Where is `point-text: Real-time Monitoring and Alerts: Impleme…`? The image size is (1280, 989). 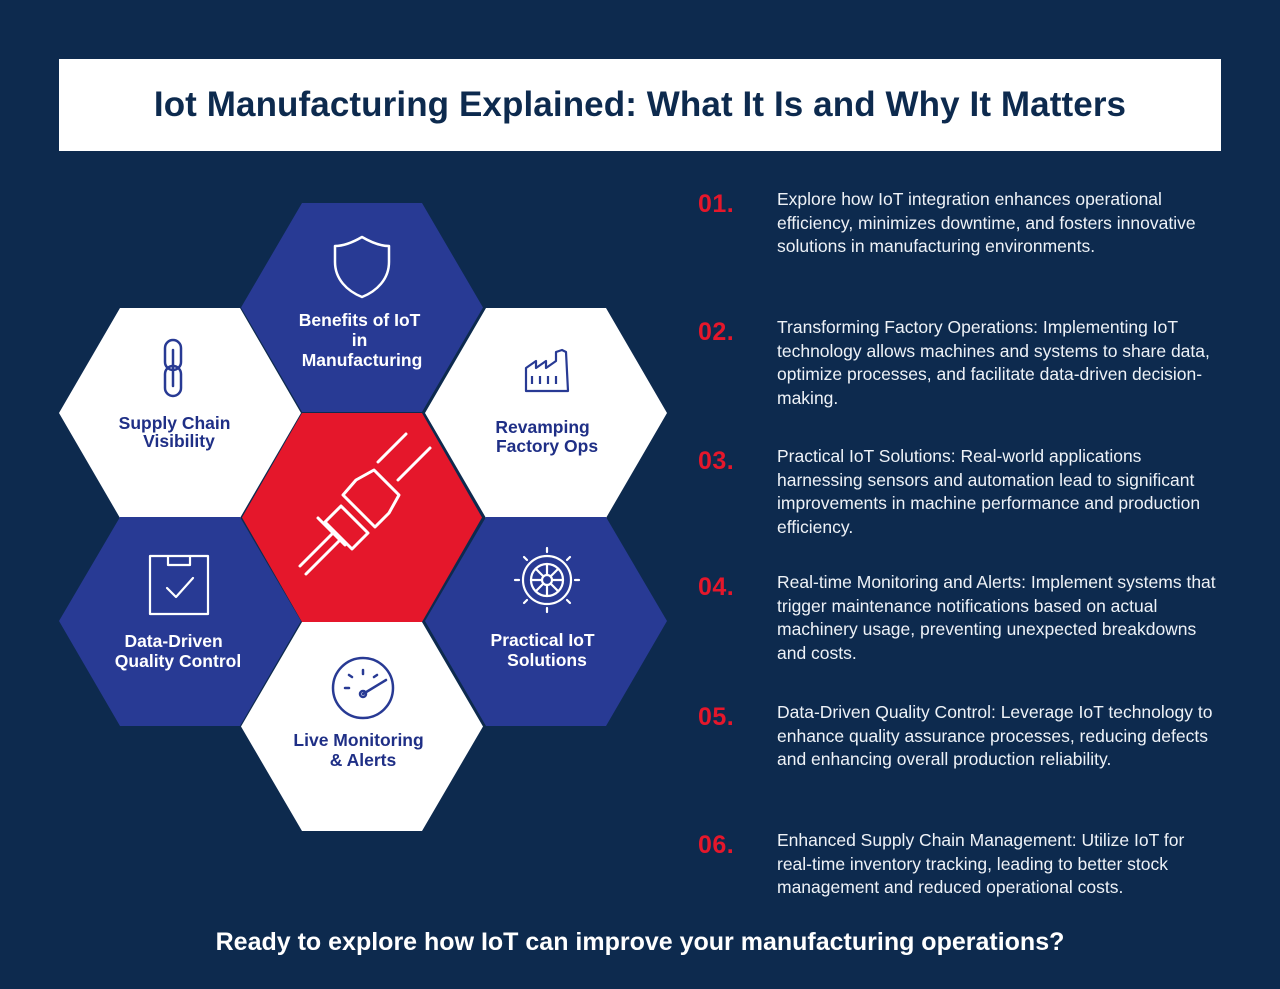
point-text: Real-time Monitoring and Alerts: Impleme… is located at coordinates (996, 617).